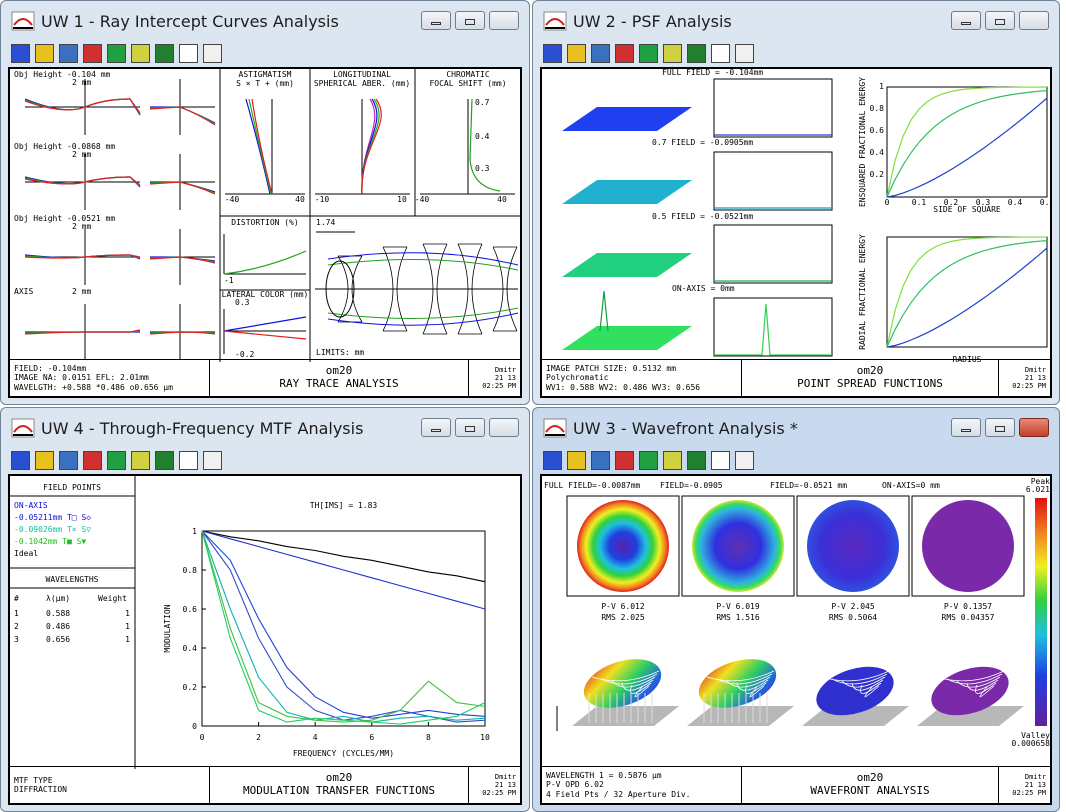  Describe the element at coordinates (623, 617) in the screenshot. I see `rms-label: RMS 2.025` at that location.